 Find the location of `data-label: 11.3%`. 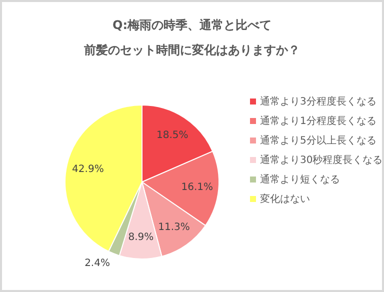

data-label: 11.3% is located at coordinates (174, 227).